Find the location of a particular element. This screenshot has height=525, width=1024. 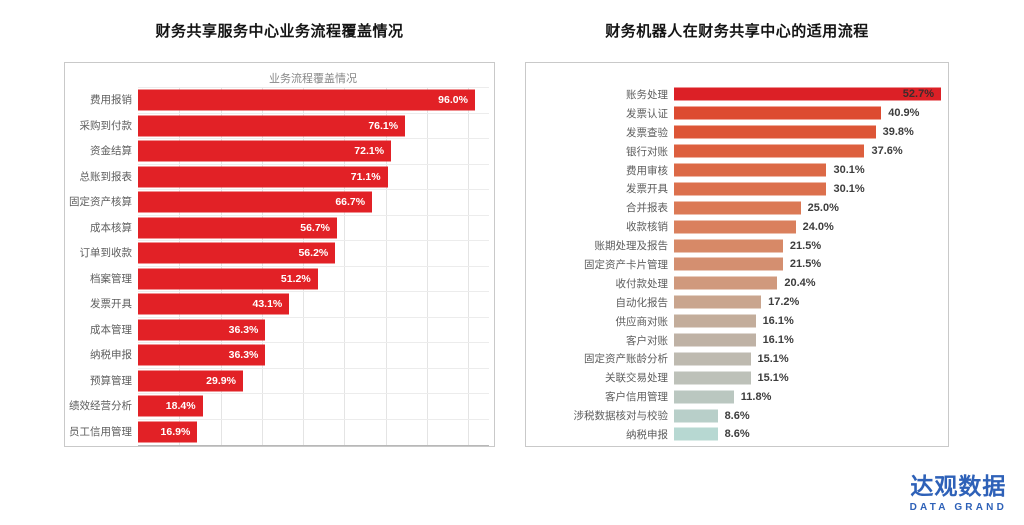

bar-category-label: 收付款处理 is located at coordinates (642, 283).